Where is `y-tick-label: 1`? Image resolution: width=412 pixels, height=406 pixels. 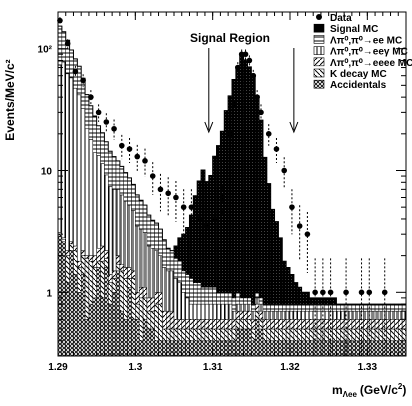
y-tick-label: 1 is located at coordinates (49, 293).